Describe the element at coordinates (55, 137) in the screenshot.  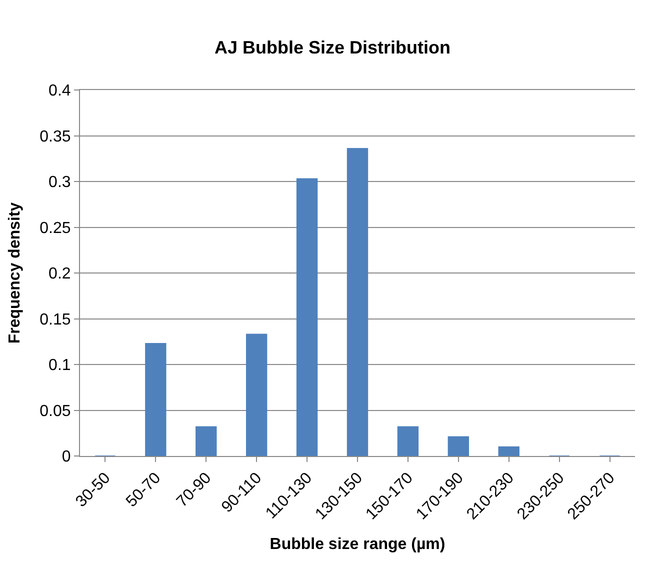
I see `y-tick-label: 0.35` at that location.